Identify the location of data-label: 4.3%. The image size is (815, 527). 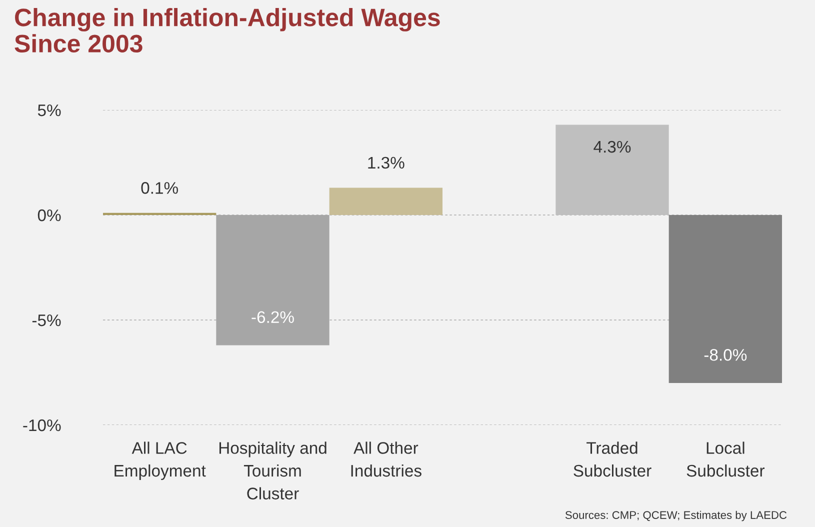
(612, 146).